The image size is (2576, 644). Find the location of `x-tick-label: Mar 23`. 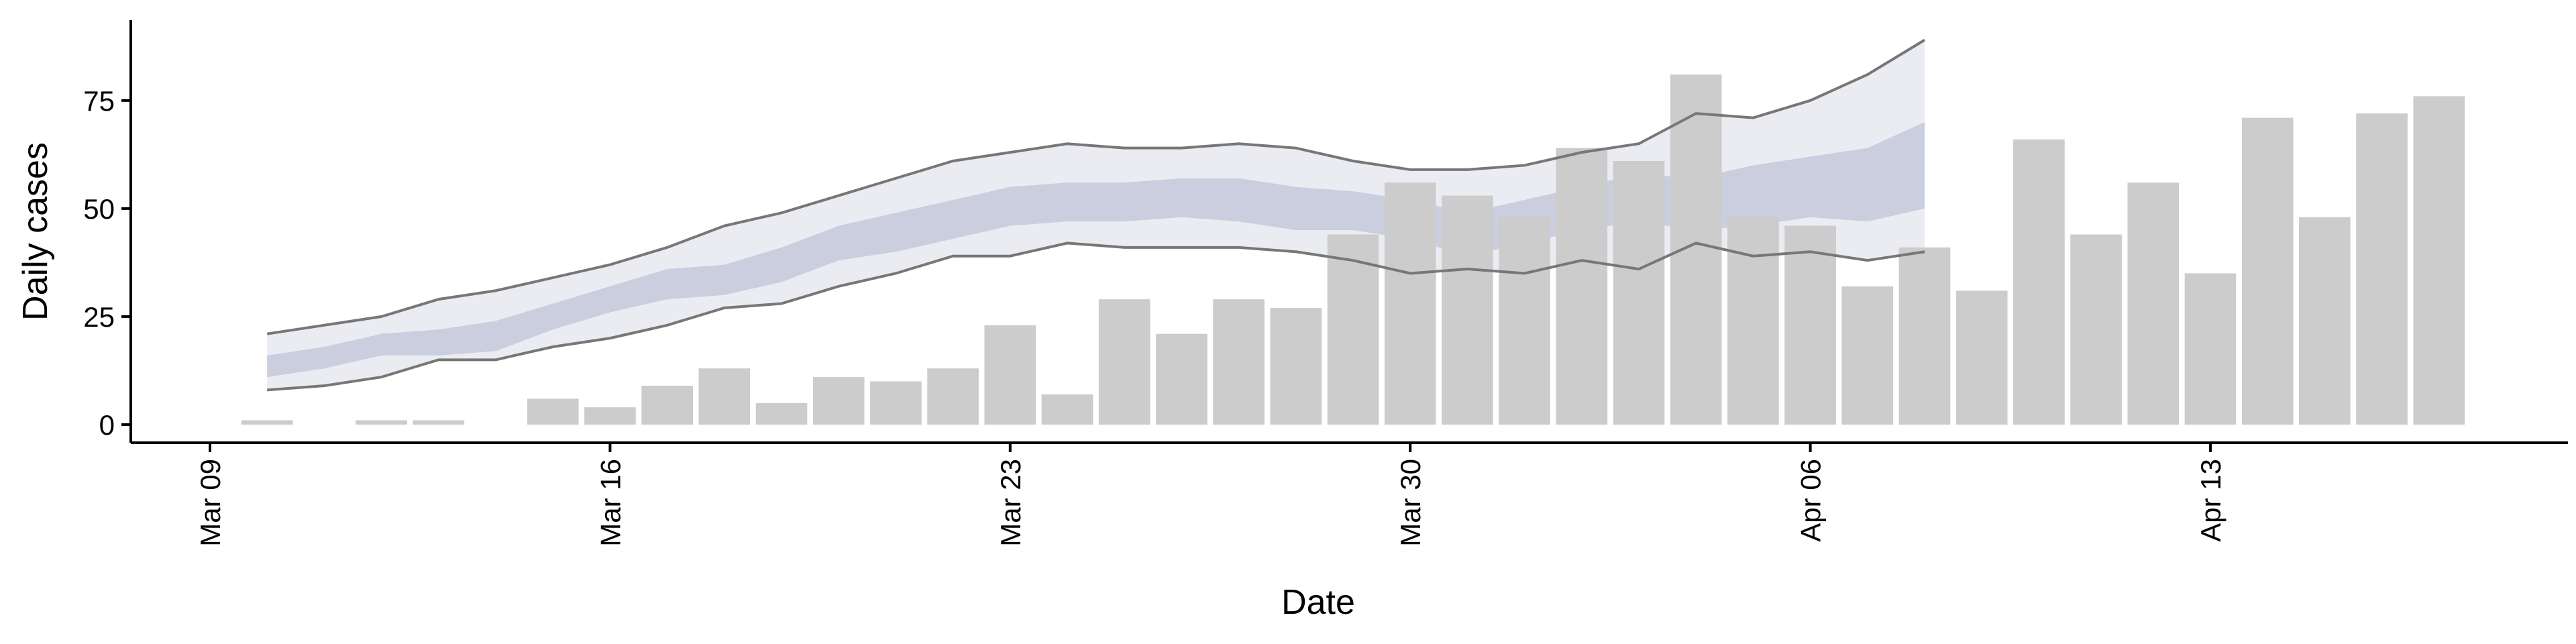

x-tick-label: Mar 23 is located at coordinates (1010, 503).